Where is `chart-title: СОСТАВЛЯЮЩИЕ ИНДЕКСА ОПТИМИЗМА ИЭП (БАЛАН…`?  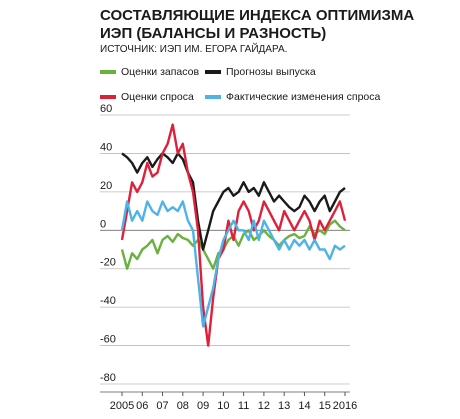
chart-title: СОСТАВЛЯЮЩИЕ ИНДЕКСА ОПТИМИЗМА ИЭП (БАЛАН… is located at coordinates (257, 24).